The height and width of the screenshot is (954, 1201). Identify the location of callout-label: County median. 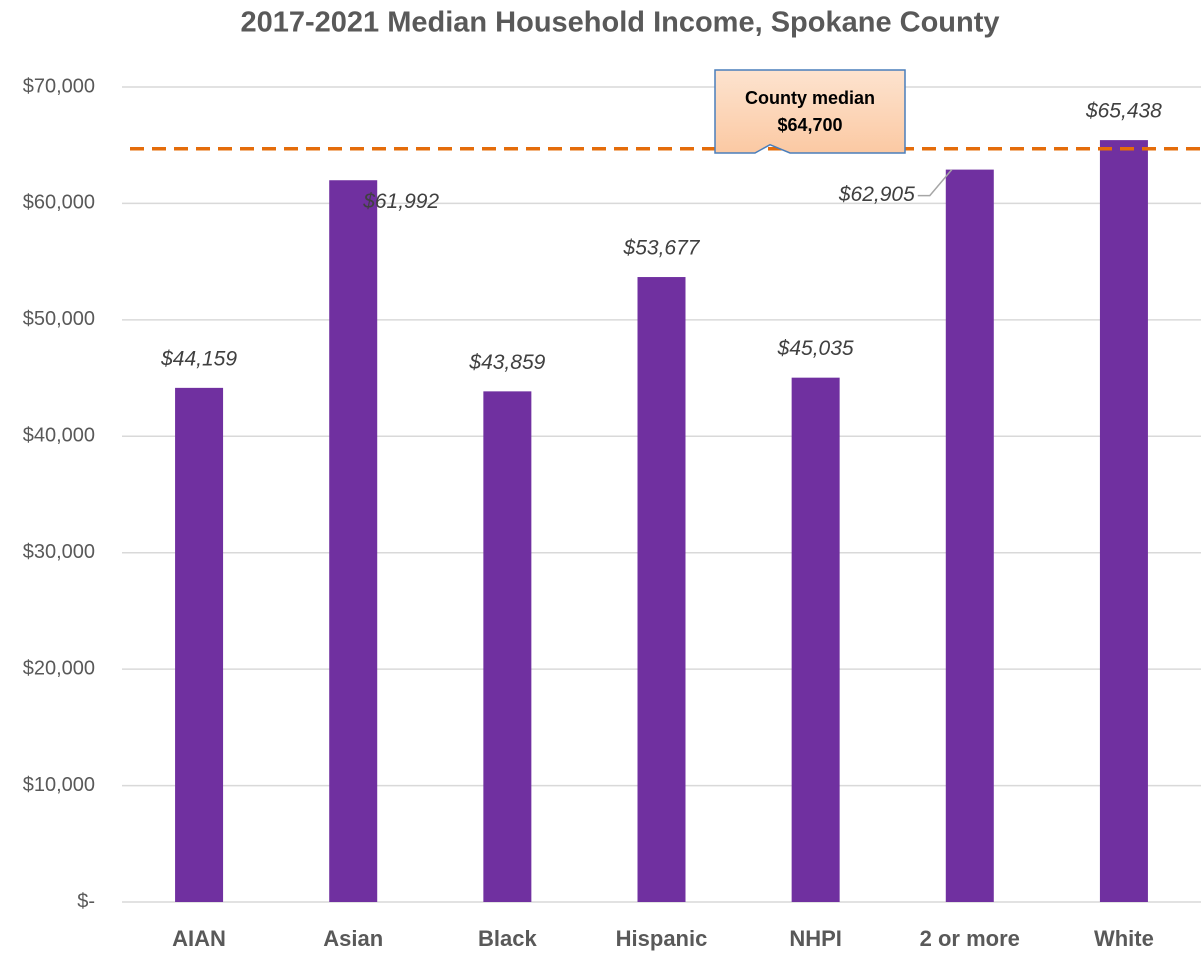
(810, 98).